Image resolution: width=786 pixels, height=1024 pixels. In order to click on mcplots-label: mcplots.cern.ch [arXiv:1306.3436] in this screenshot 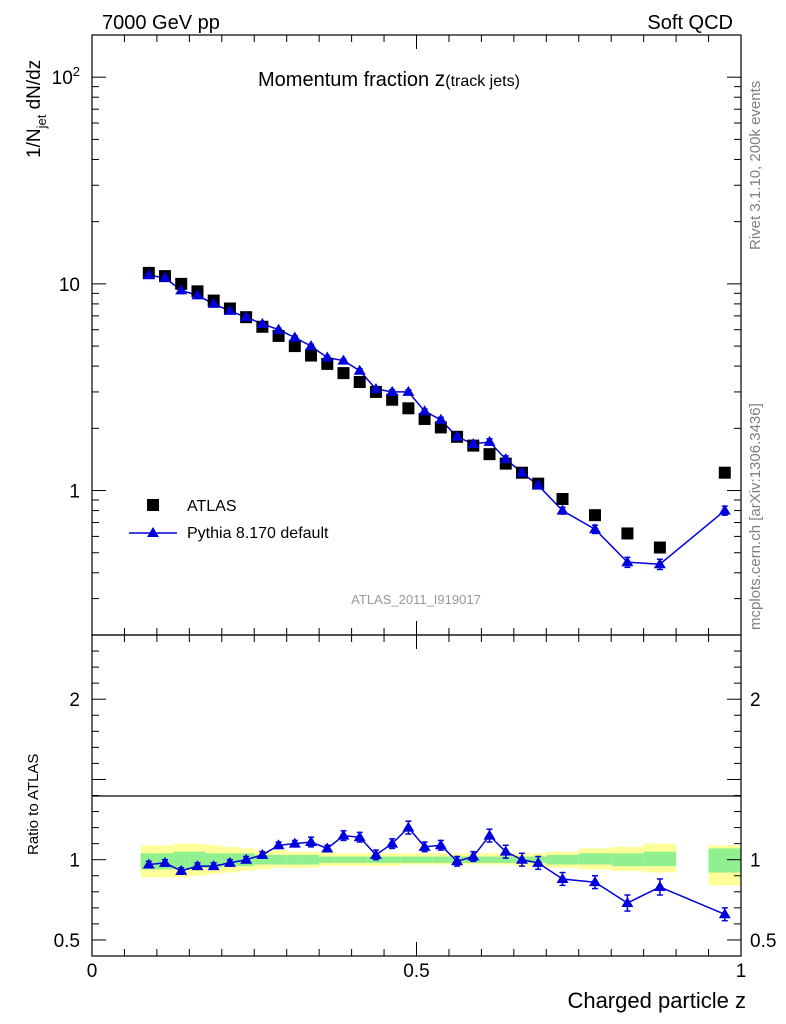, I will do `click(755, 516)`.